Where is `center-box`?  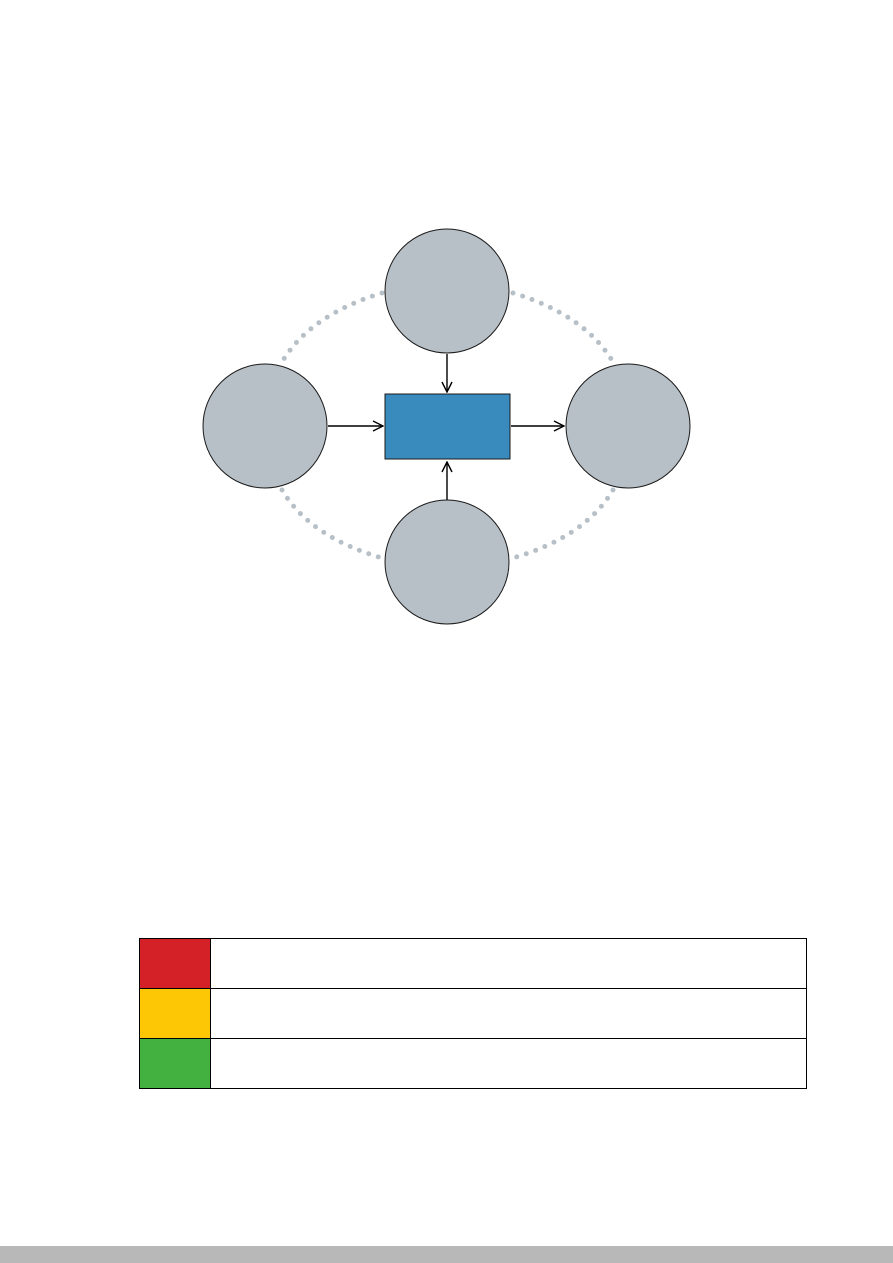 center-box is located at coordinates (447, 426).